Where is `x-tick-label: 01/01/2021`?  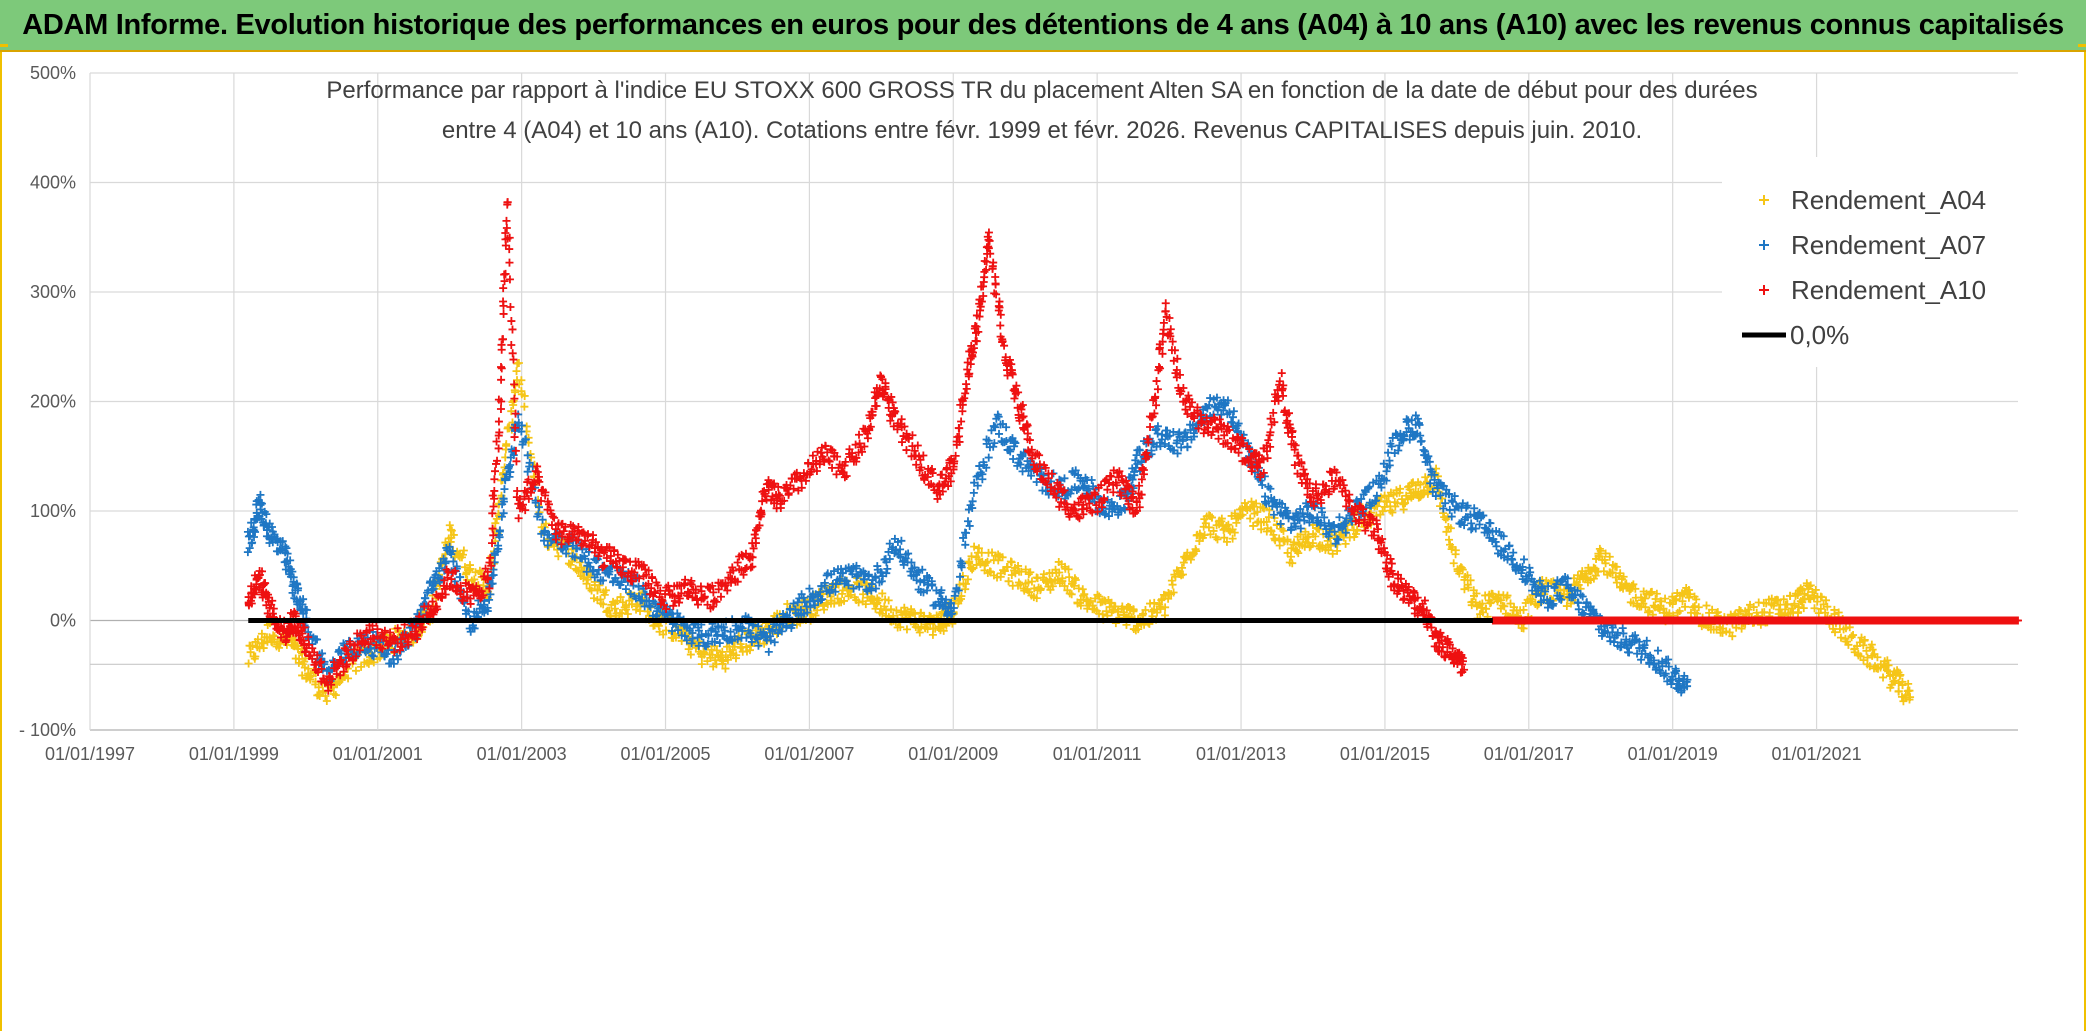 x-tick-label: 01/01/2021 is located at coordinates (1817, 754).